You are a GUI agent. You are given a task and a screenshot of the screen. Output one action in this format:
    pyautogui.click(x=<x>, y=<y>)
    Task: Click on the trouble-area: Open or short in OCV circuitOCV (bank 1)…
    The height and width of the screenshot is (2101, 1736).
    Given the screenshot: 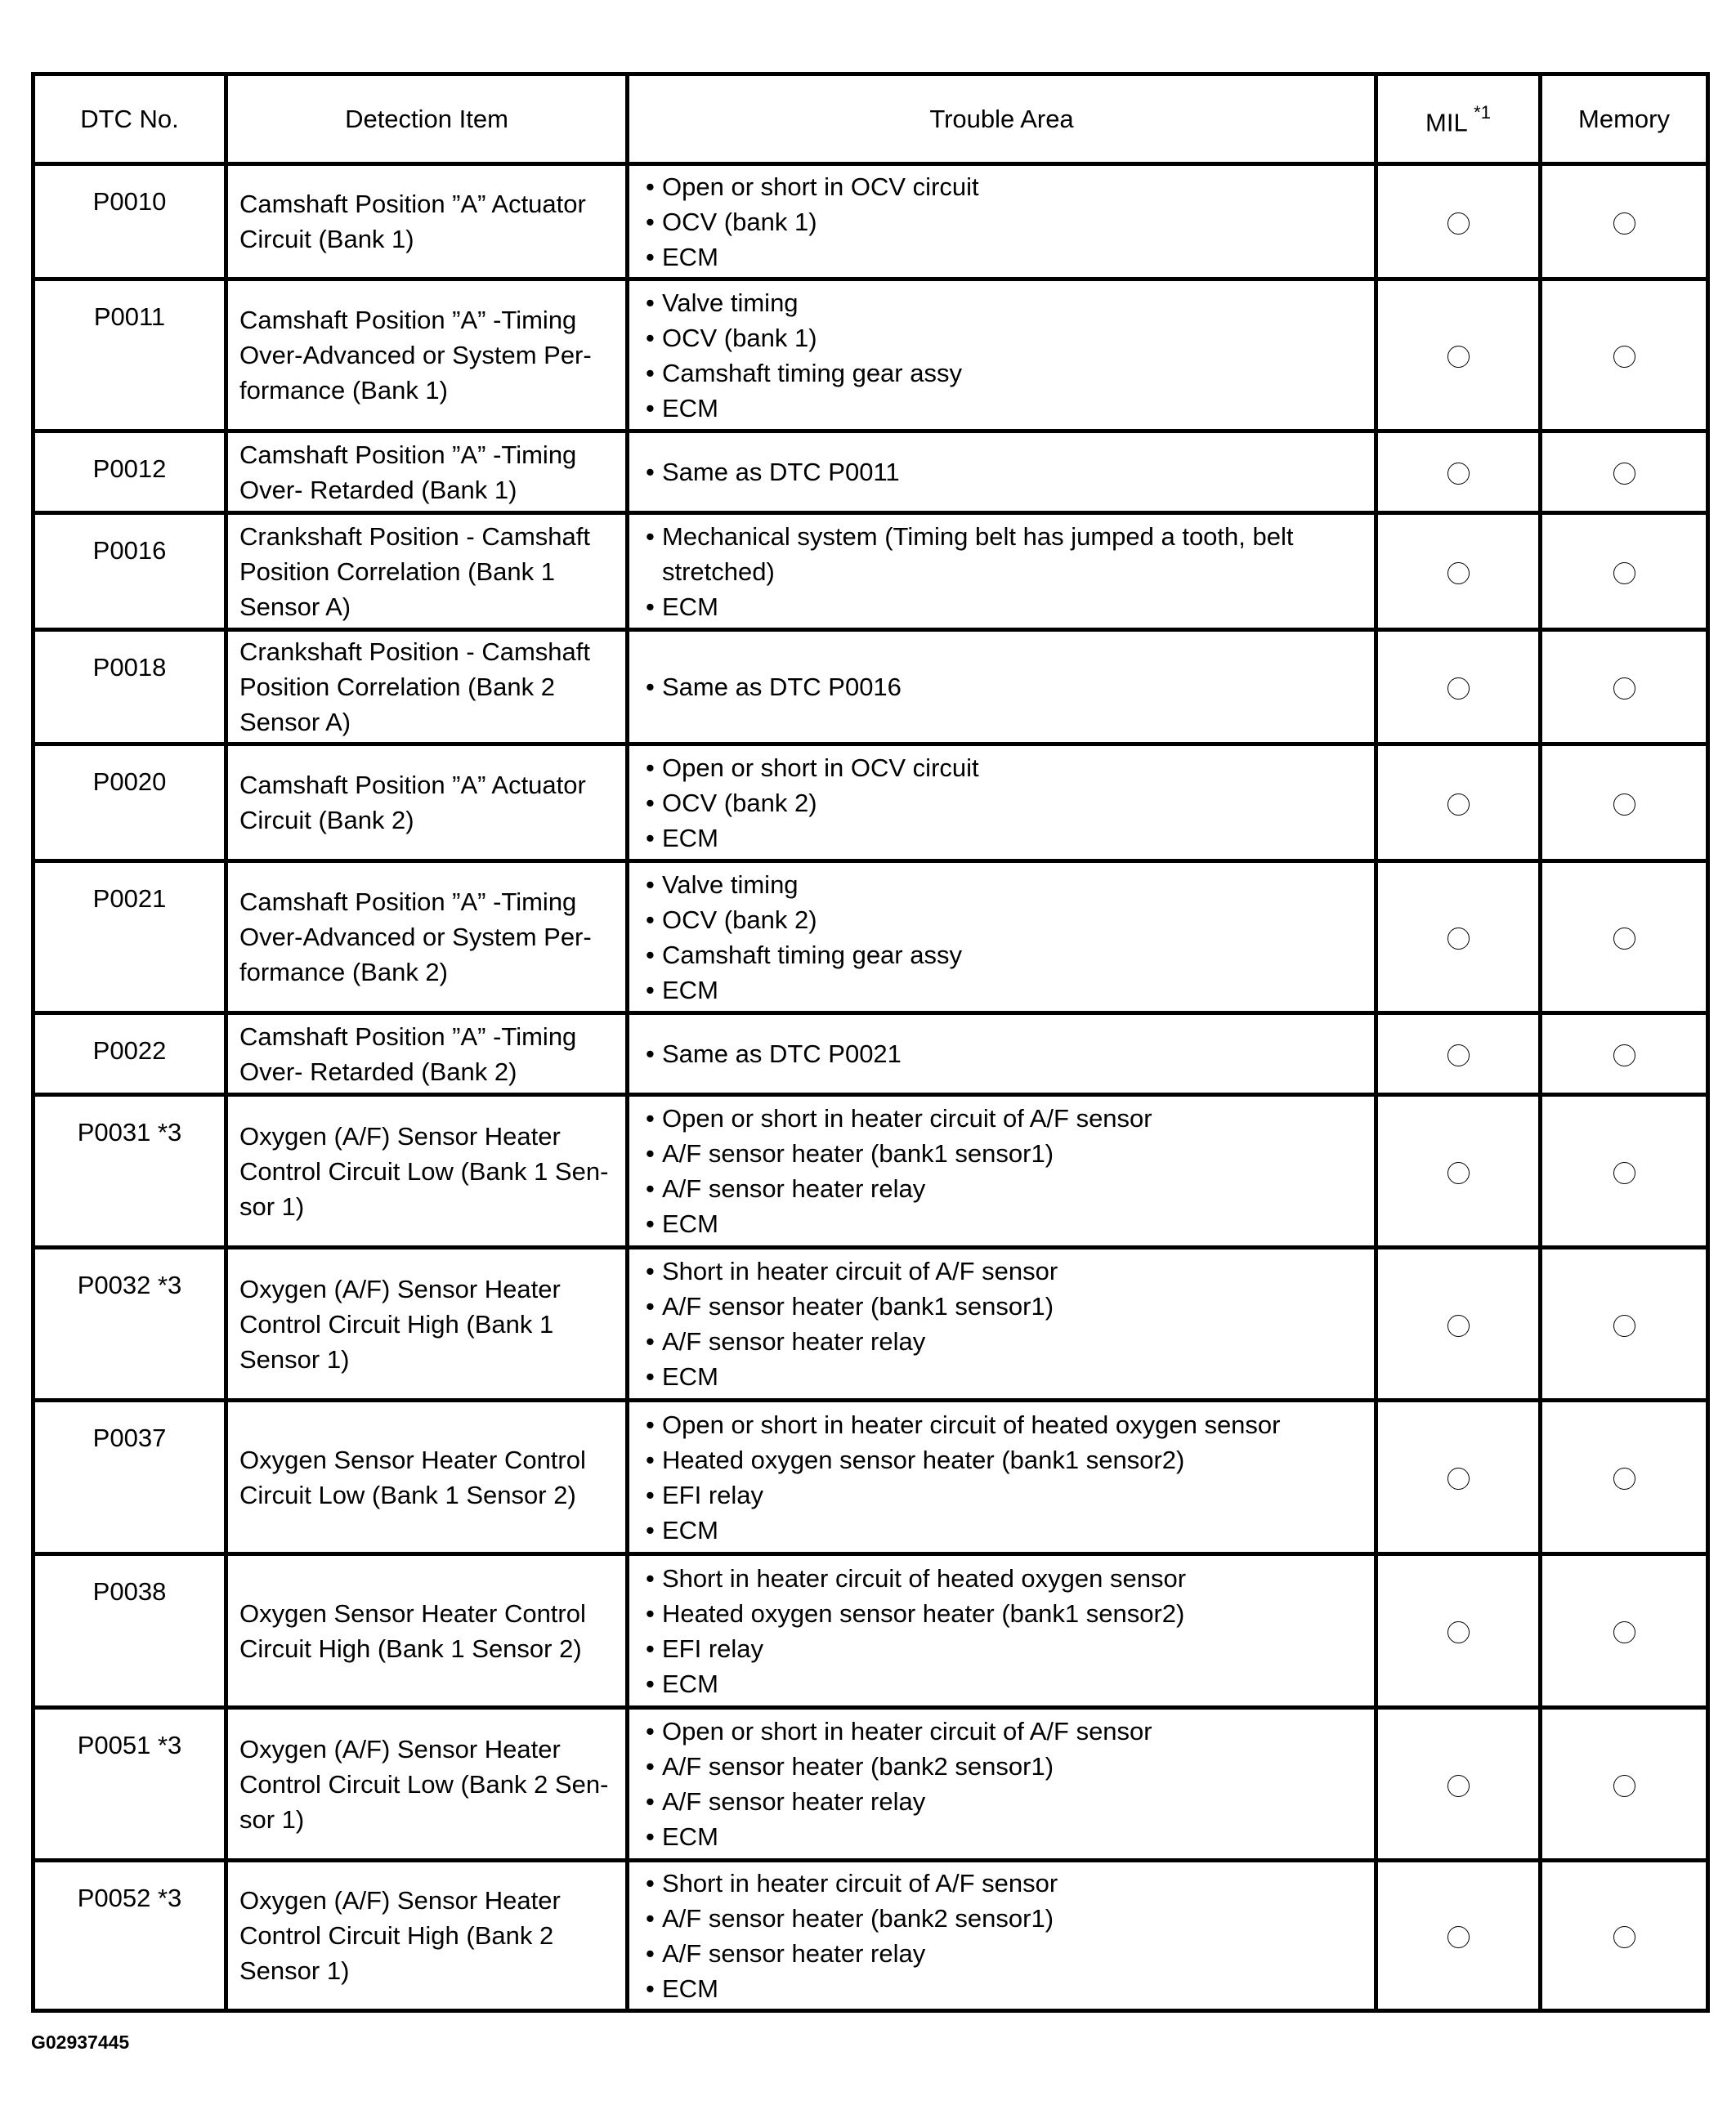 What is the action you would take?
    pyautogui.click(x=1001, y=222)
    